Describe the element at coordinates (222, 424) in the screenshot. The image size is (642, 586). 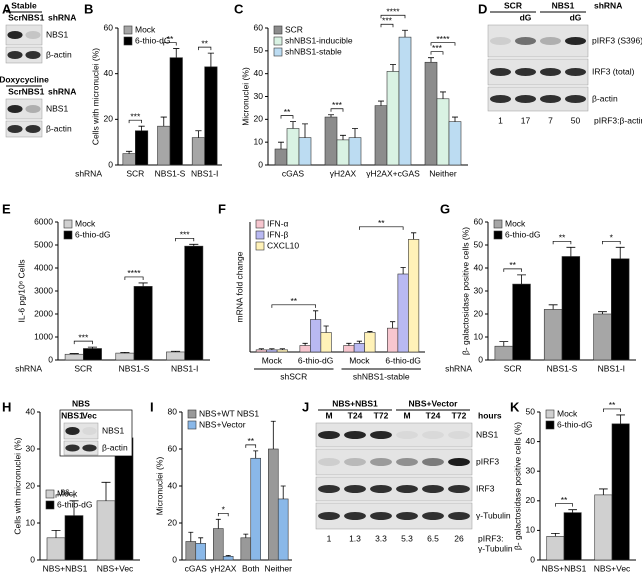
I see `legend-label: NBS+Vector` at that location.